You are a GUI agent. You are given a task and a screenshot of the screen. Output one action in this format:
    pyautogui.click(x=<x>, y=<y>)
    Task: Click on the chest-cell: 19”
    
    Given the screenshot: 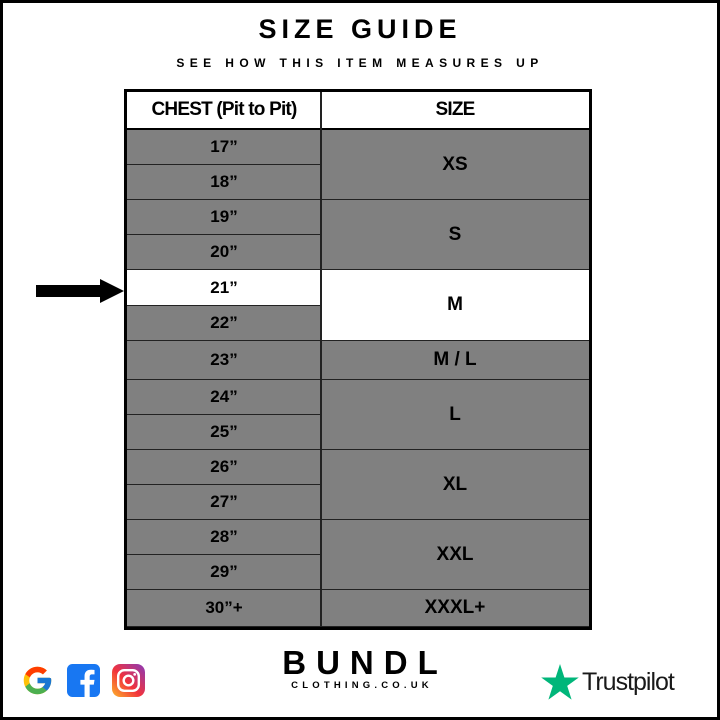 What is the action you would take?
    pyautogui.click(x=224, y=217)
    